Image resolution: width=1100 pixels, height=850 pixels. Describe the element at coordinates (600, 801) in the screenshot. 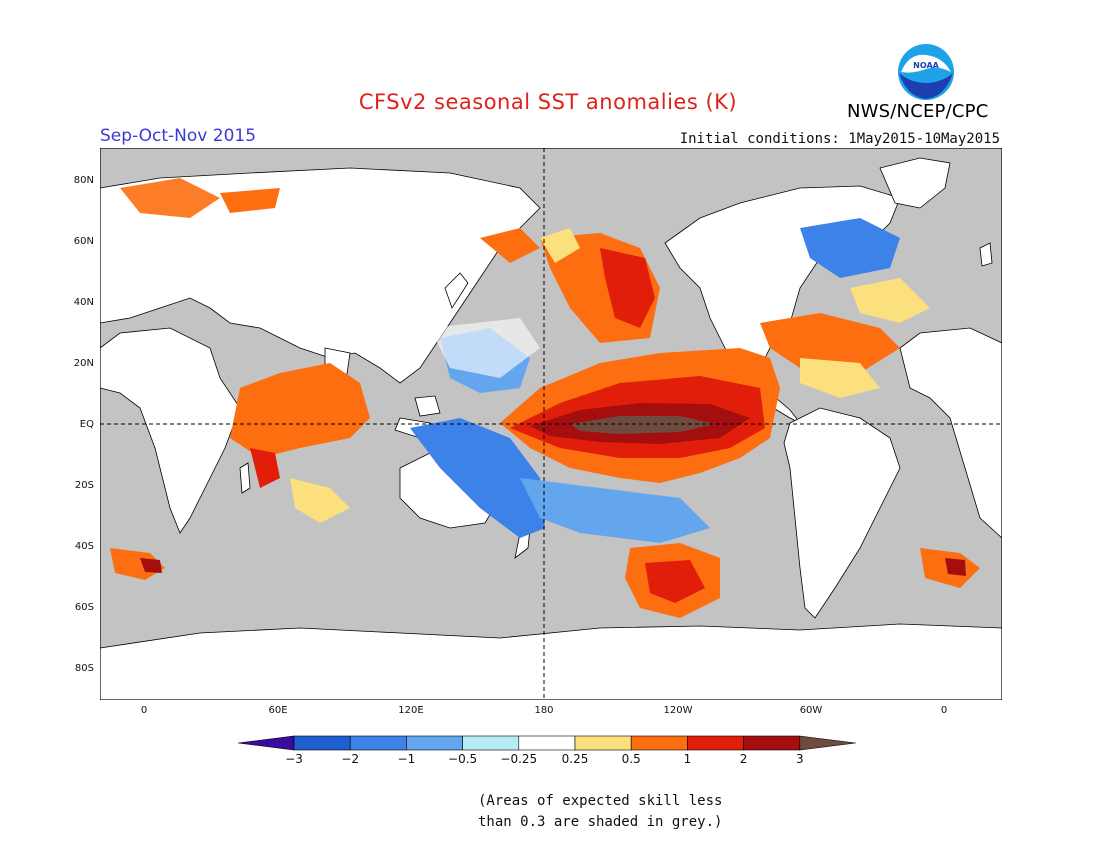

I see `skill-note-line1: (Areas of expected skill less` at that location.